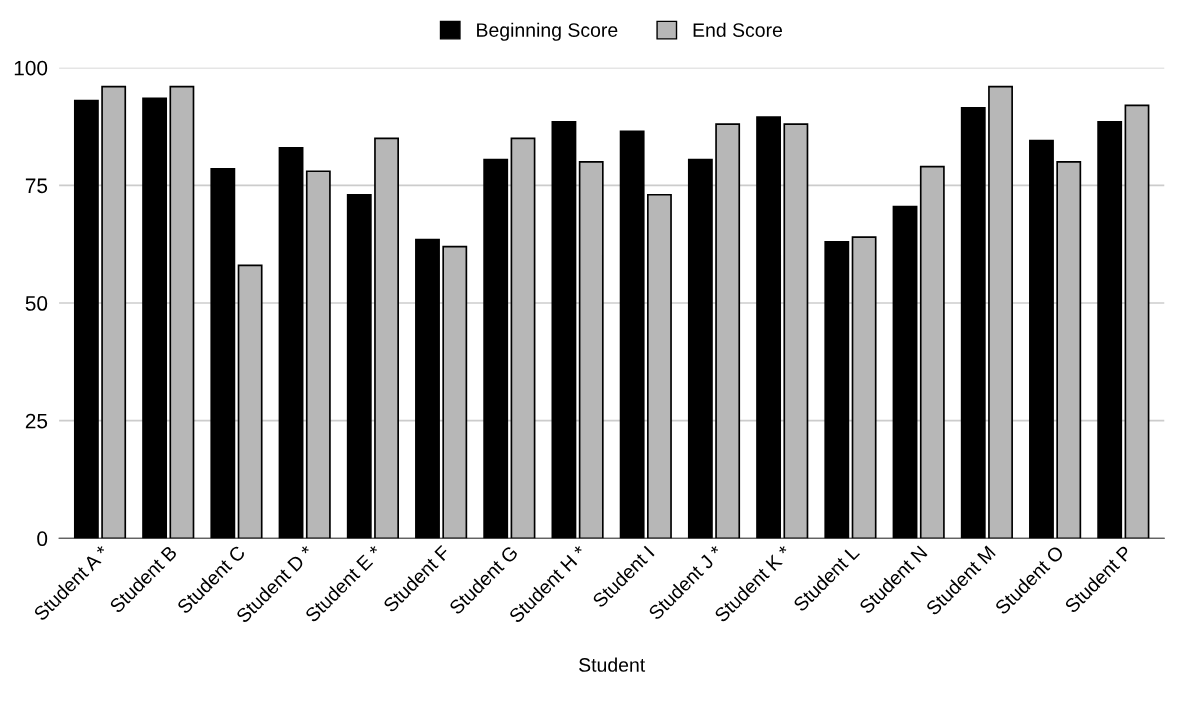 Image resolution: width=1182 pixels, height=713 pixels. What do you see at coordinates (31, 68) in the screenshot?
I see `y-tick-label: 100` at bounding box center [31, 68].